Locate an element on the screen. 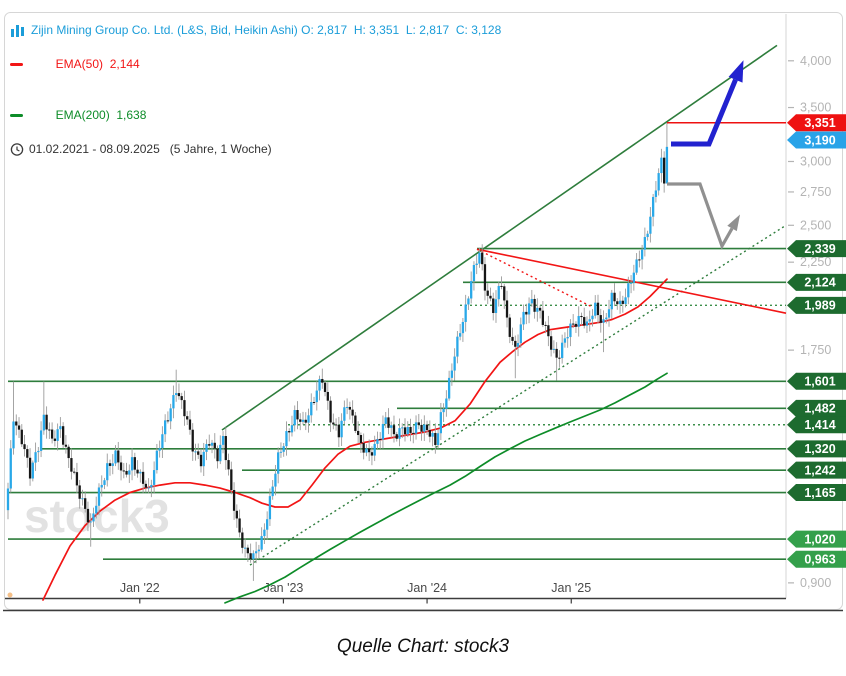  svg-text: 1,165 is located at coordinates (819, 493).